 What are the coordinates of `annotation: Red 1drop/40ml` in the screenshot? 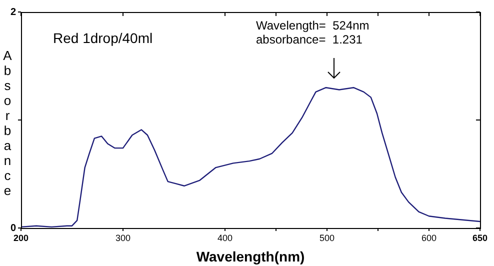 It's located at (103, 38).